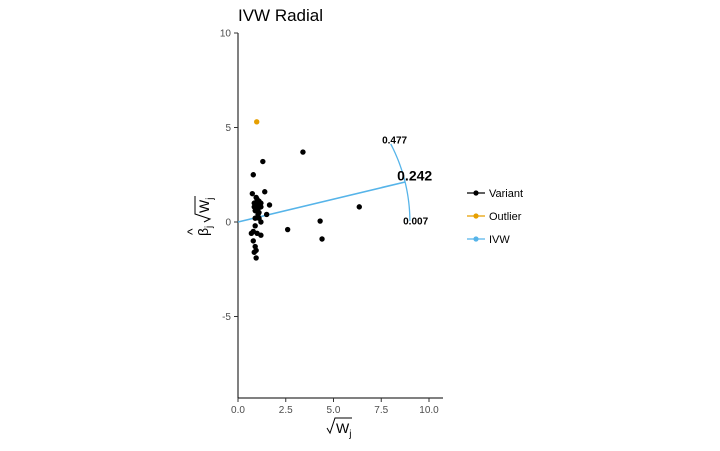 This screenshot has width=720, height=451. What do you see at coordinates (394, 141) in the screenshot?
I see `arc-angle-label: 0.477` at bounding box center [394, 141].